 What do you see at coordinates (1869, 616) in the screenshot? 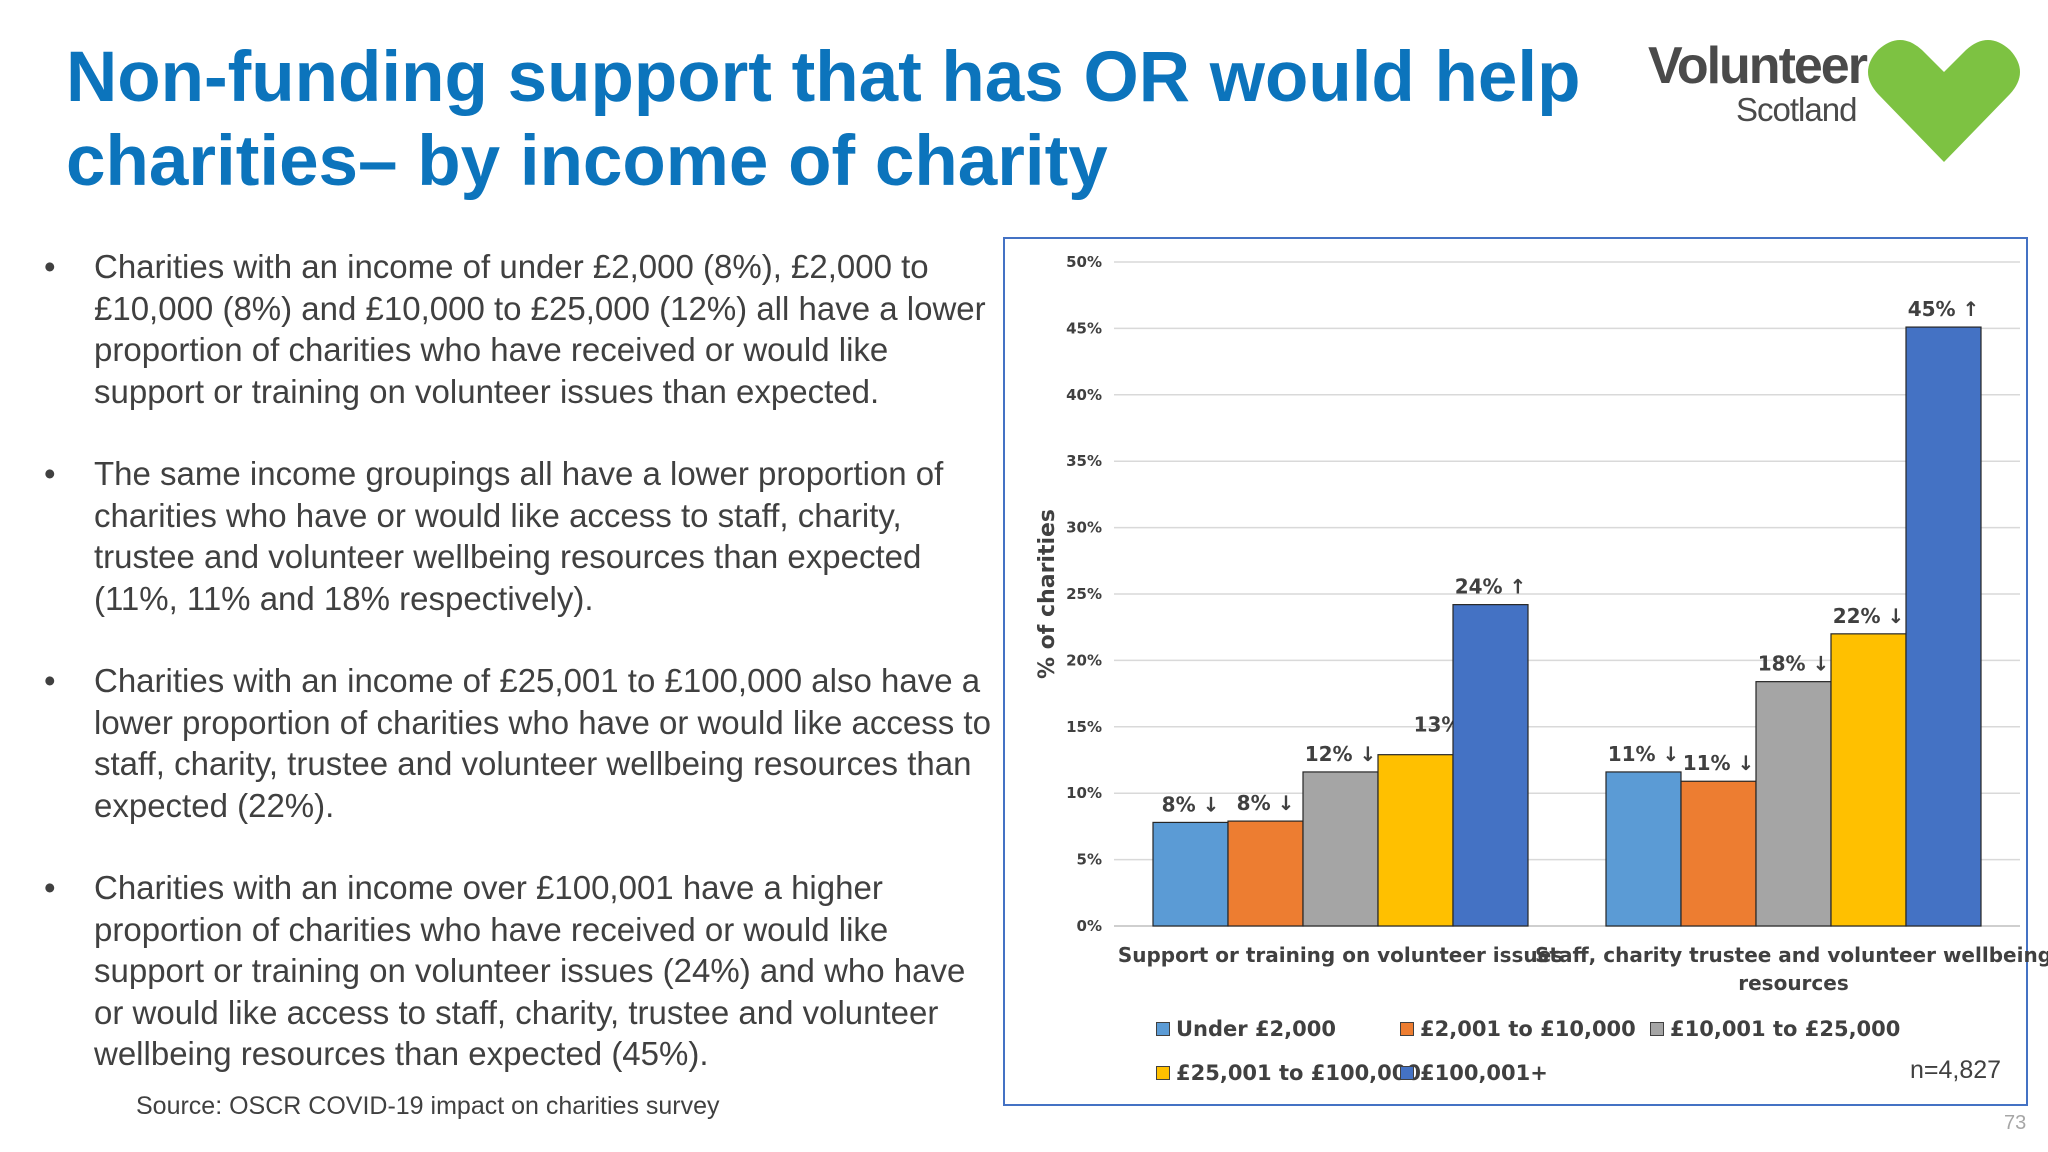
I see `data-label: 22% ↓` at bounding box center [1869, 616].